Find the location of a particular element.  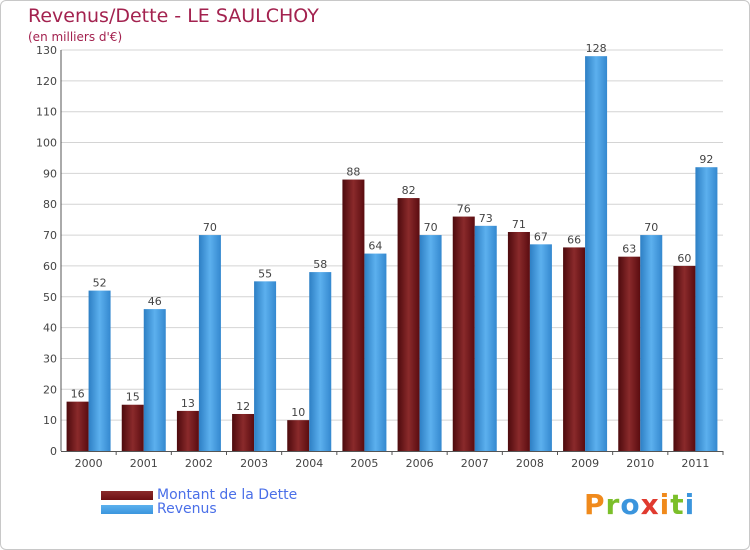

y-tick-label: 50 is located at coordinates (50, 297).